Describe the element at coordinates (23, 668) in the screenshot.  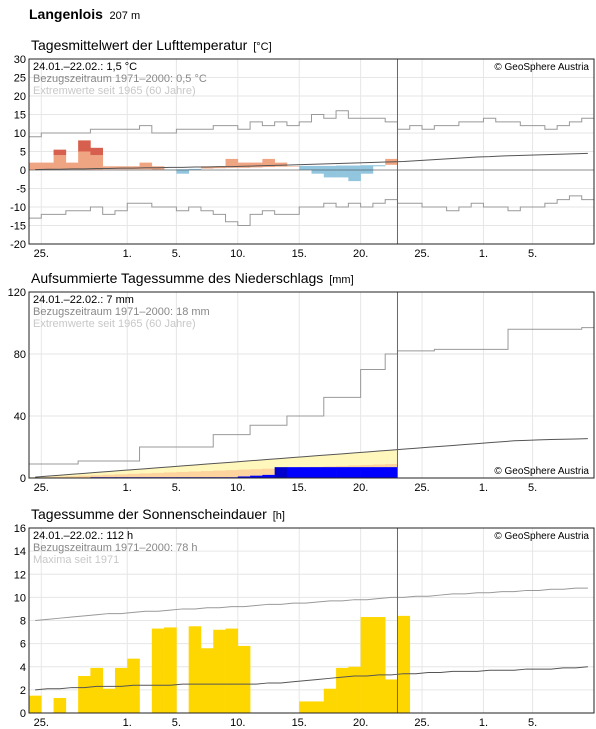
I see `sunshine-ytick-label: 4` at that location.